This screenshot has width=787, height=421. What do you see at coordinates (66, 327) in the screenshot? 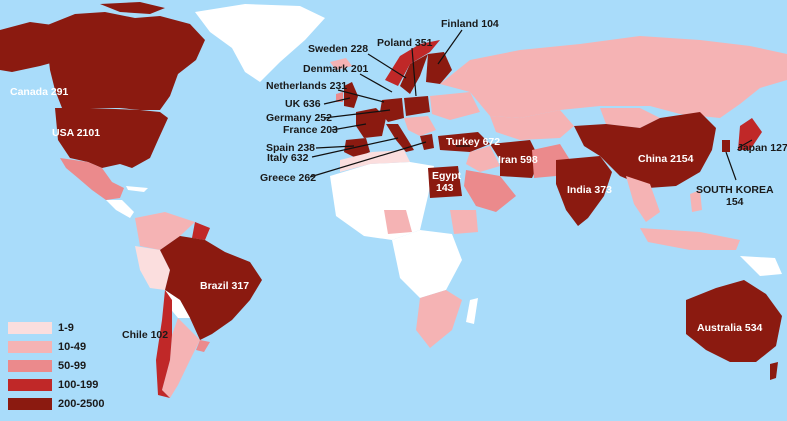
I see `legend-label: 1-9` at bounding box center [66, 327].